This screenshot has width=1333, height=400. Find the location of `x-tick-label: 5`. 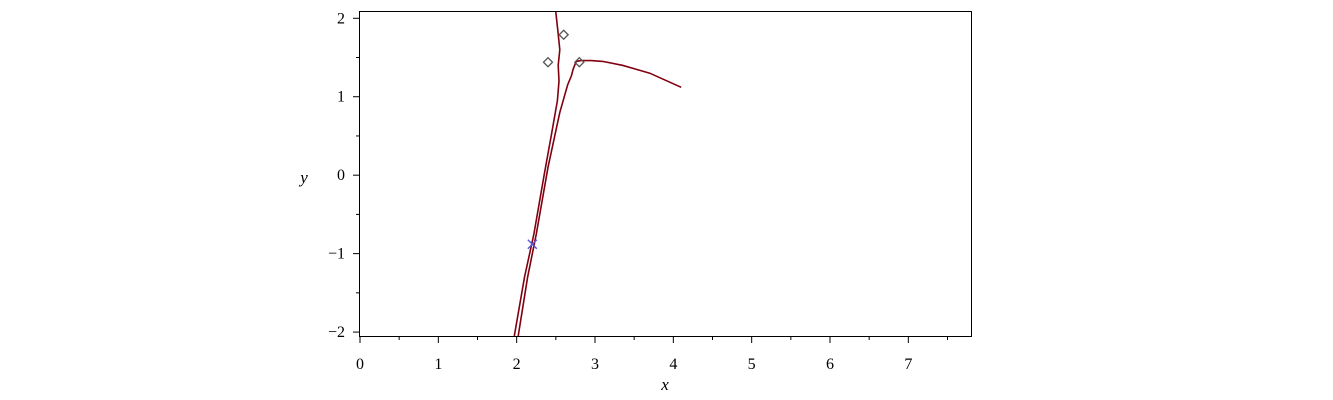

x-tick-label: 5 is located at coordinates (752, 364).